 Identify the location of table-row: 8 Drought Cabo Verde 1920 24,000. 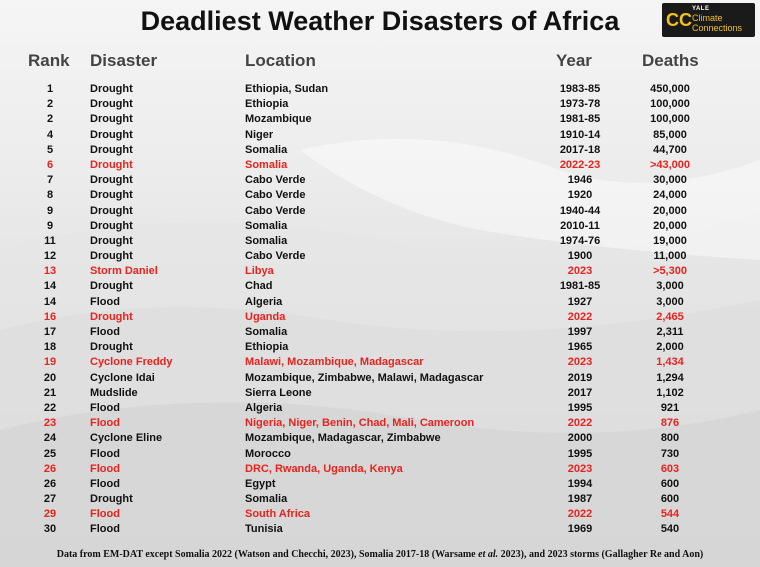
(380, 195).